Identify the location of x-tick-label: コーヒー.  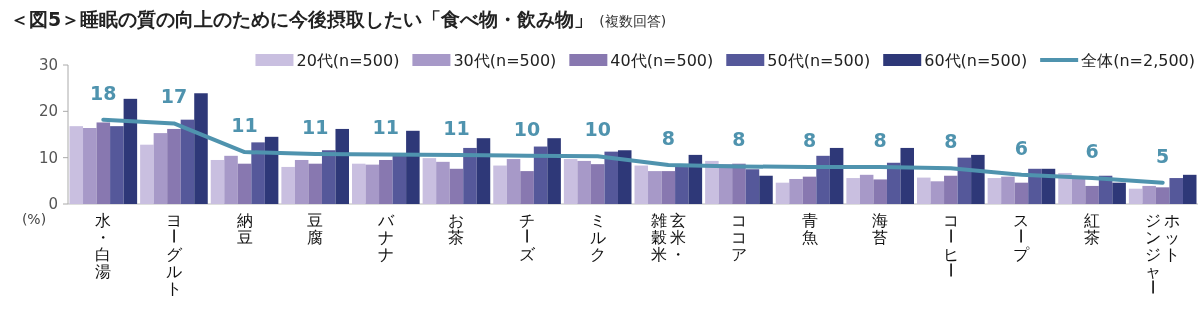
(950, 244).